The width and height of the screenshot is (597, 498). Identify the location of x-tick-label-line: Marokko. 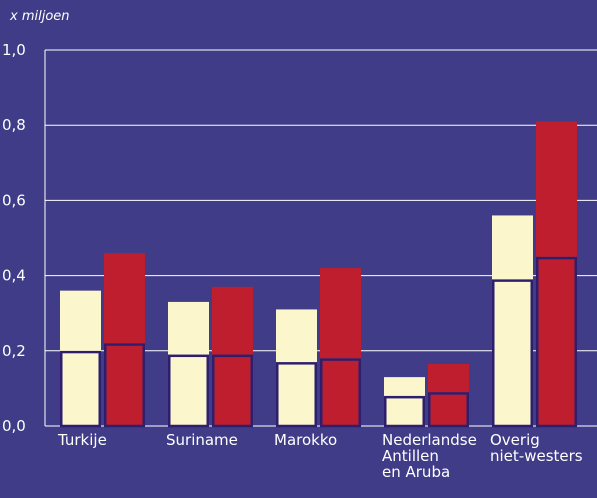
(305, 440).